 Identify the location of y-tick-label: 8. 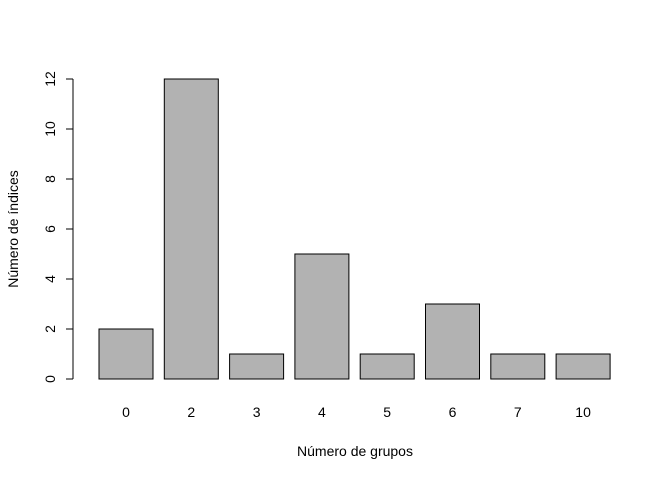
(50, 179).